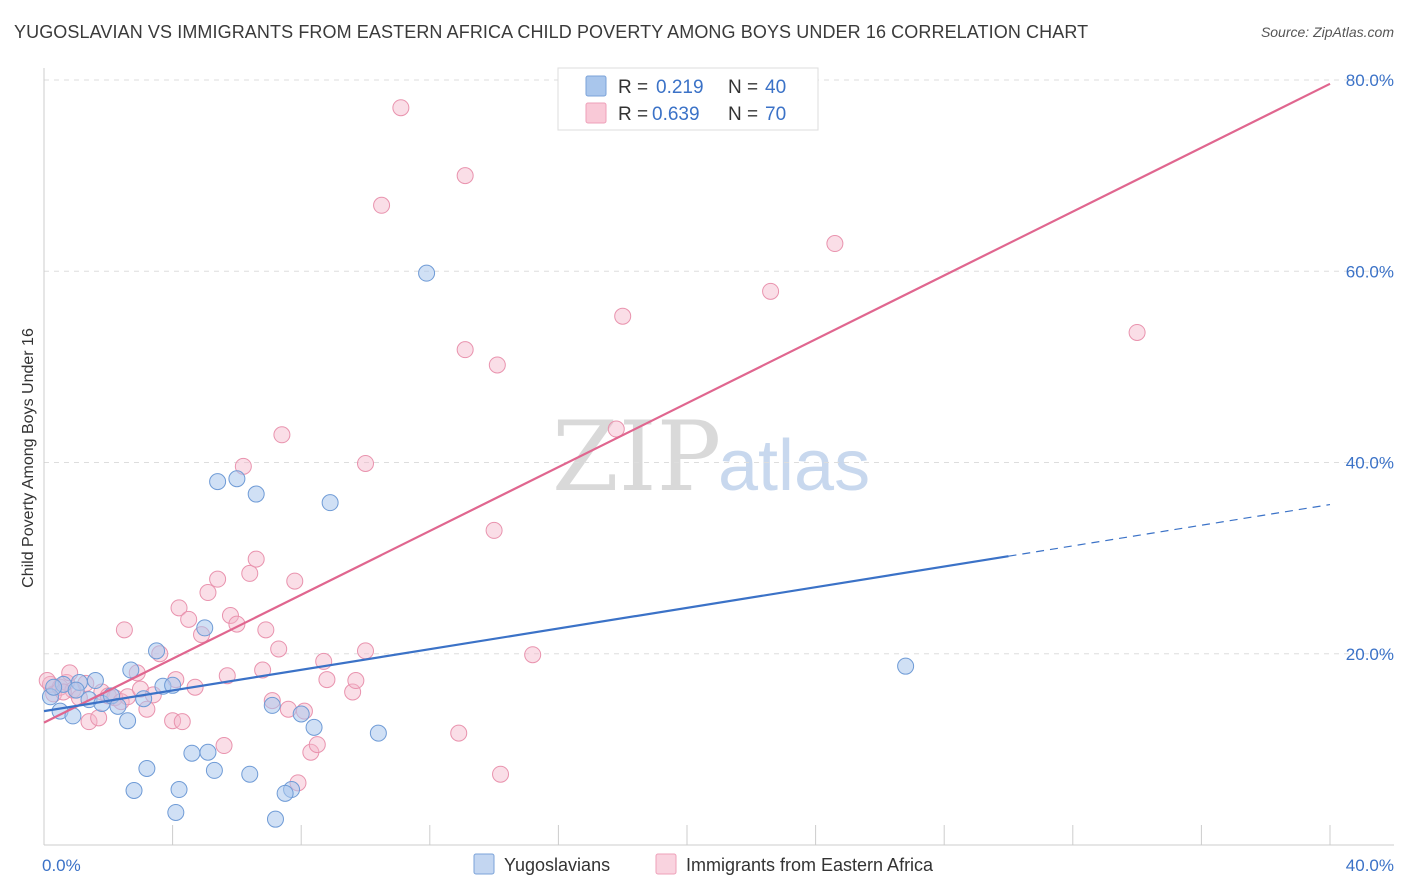 The image size is (1406, 892). What do you see at coordinates (596, 86) in the screenshot?
I see `legend-swatch-blue` at bounding box center [596, 86].